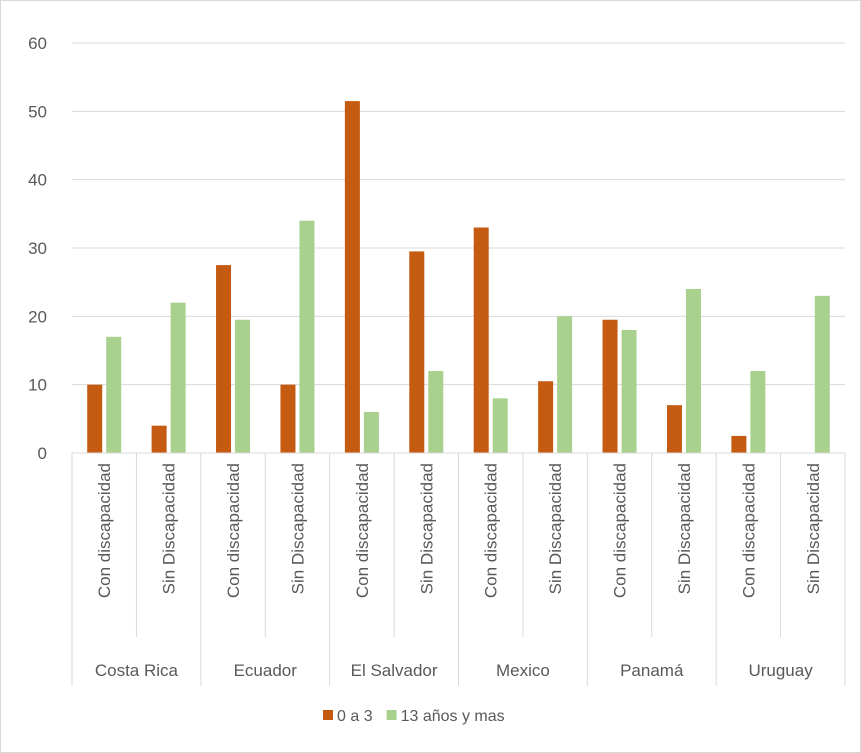  Describe the element at coordinates (137, 670) in the screenshot. I see `x-group-label: Costa Rica` at that location.